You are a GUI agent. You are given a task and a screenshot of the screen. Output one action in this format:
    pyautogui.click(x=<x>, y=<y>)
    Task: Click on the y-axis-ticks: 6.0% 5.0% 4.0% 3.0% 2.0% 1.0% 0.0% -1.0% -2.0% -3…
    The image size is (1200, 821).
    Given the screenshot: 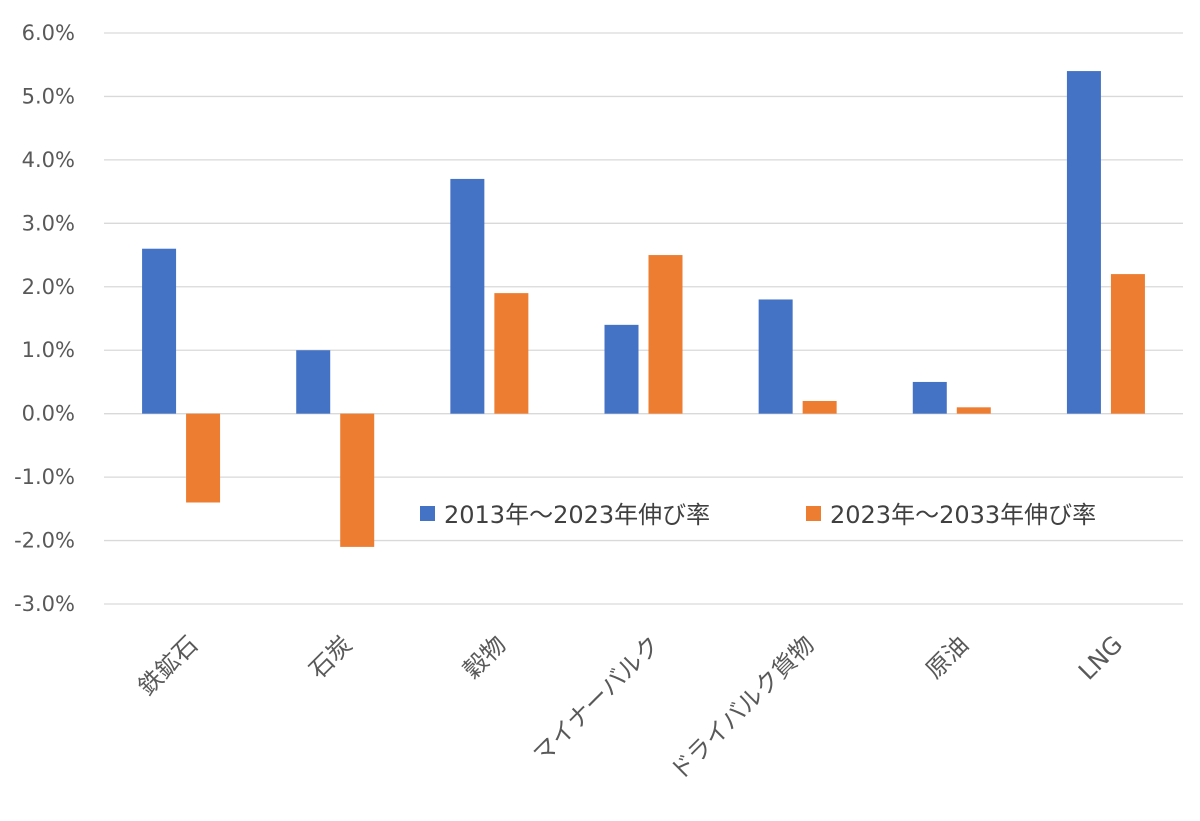 What is the action you would take?
    pyautogui.click(x=44, y=318)
    